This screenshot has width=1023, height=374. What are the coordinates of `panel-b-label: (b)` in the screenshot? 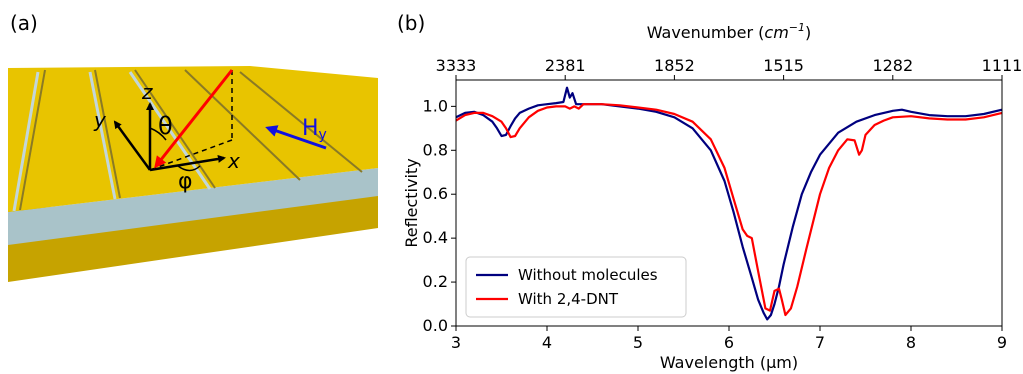 It's located at (411, 23).